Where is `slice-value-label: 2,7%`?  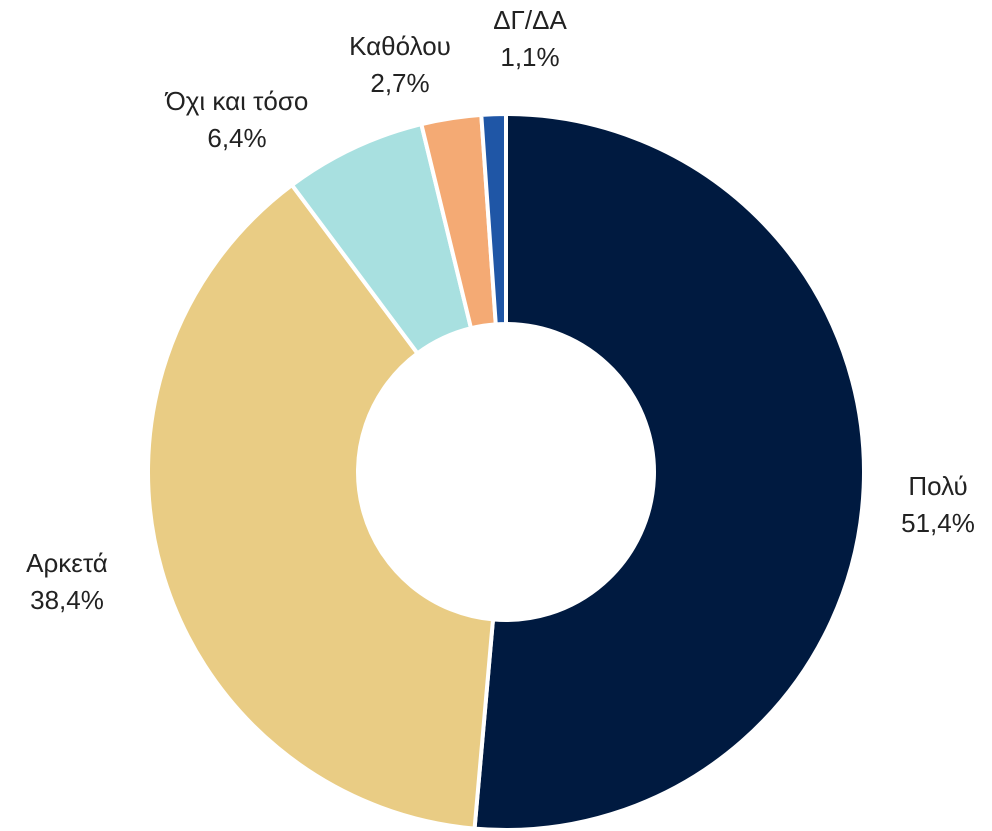
slice-value-label: 2,7% is located at coordinates (399, 83).